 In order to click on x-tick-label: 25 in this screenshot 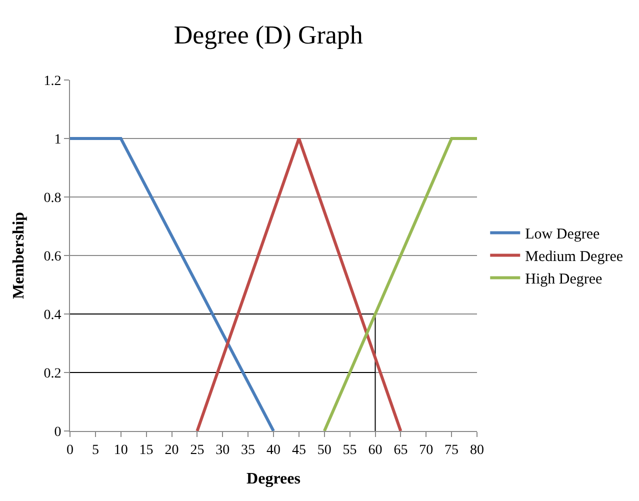, I will do `click(197, 450)`.